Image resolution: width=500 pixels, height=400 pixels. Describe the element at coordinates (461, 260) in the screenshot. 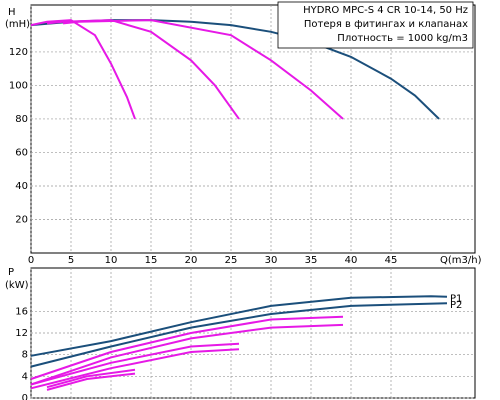

I see `x-axis-label: Q(m3/h)` at that location.